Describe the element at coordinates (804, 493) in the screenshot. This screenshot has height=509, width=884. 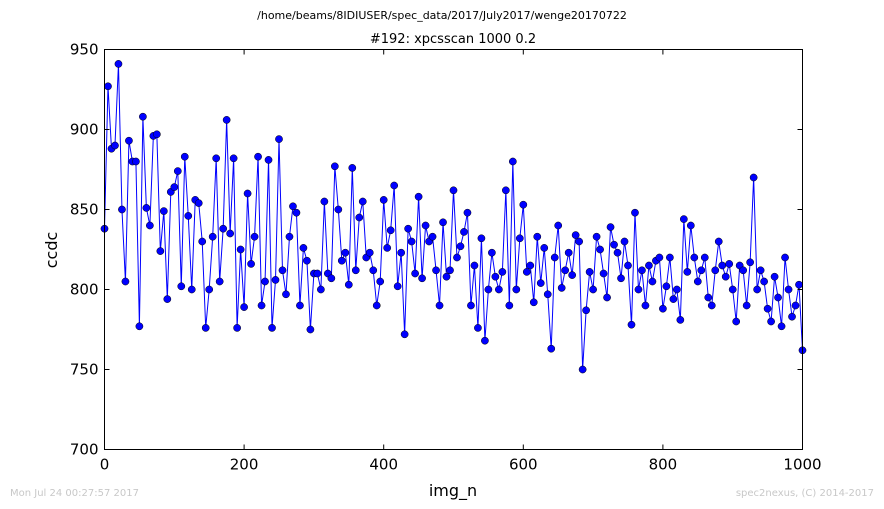
I see `footer-credit: spec2nexus, (C) 2014-2017` at that location.